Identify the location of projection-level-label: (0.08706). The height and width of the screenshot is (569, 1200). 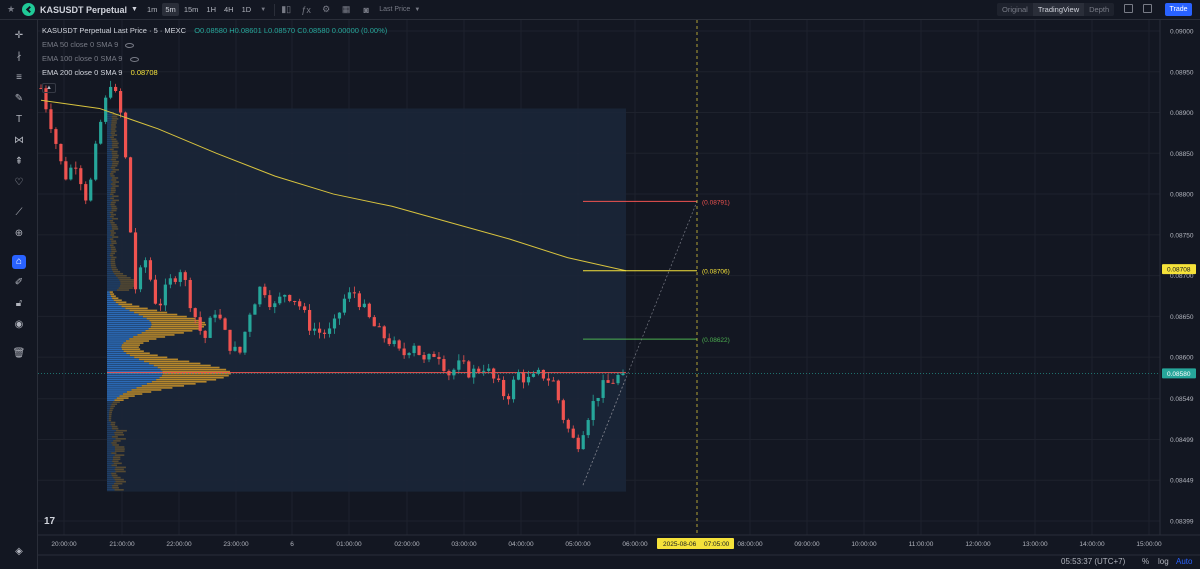
(716, 272).